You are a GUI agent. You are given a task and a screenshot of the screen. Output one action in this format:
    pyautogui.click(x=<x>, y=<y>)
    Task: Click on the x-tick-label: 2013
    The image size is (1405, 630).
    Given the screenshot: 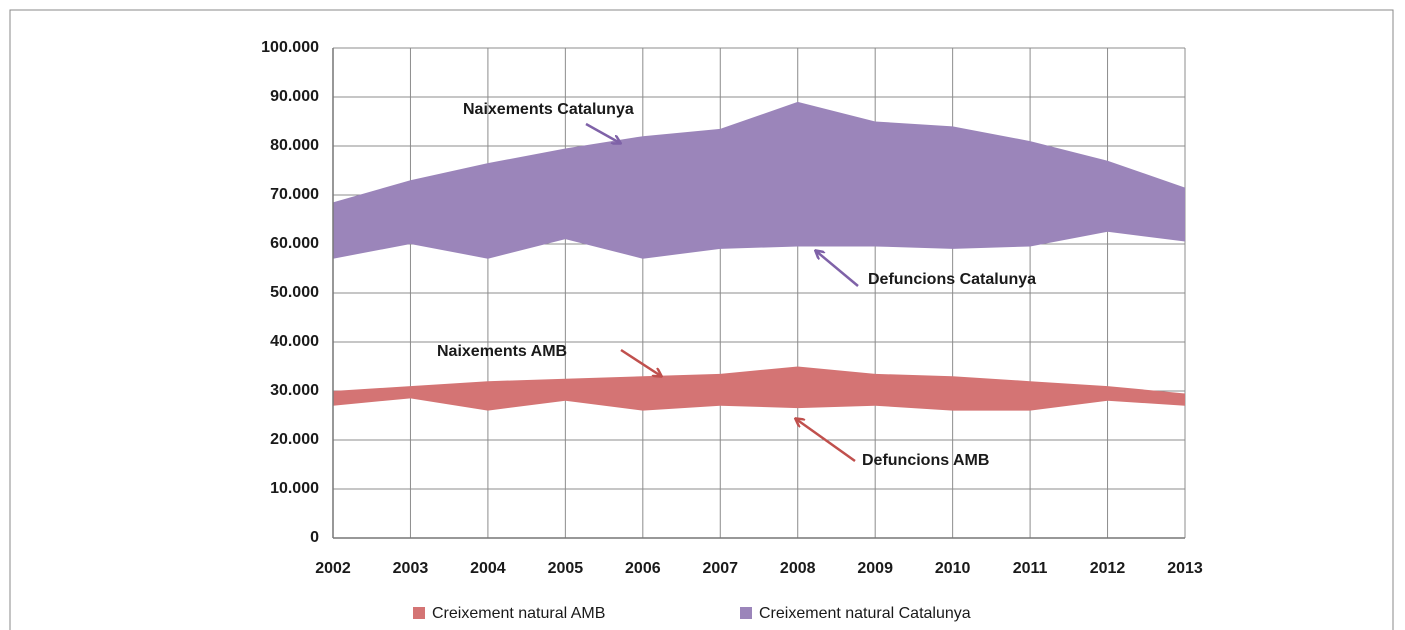 What is the action you would take?
    pyautogui.click(x=1185, y=568)
    